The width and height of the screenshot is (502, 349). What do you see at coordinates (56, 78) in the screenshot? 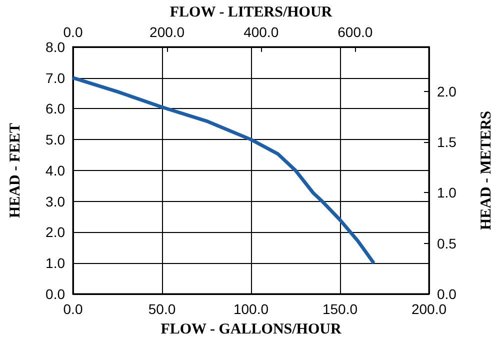
I see `y-tick-label: 7.0` at bounding box center [56, 78].